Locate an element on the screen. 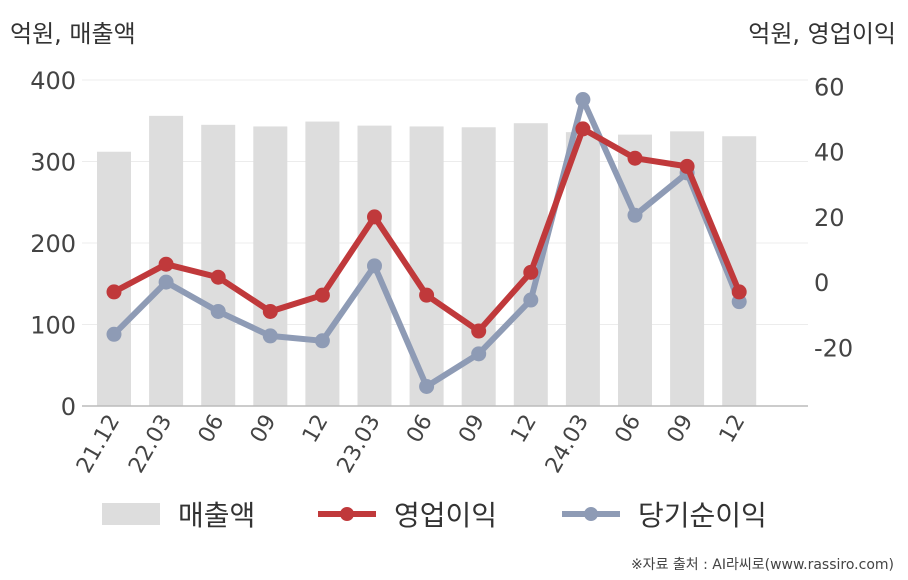 The width and height of the screenshot is (908, 580). right-tick-label: 0 is located at coordinates (821, 283).